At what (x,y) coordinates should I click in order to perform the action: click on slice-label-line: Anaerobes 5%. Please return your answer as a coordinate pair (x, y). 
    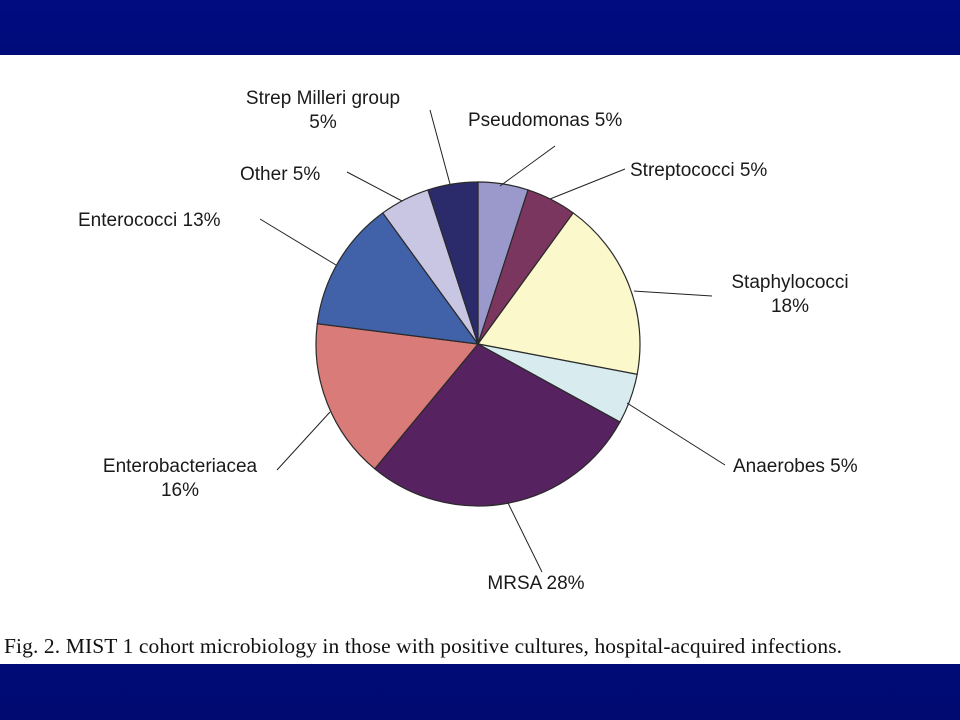
    Looking at the image, I should click on (795, 466).